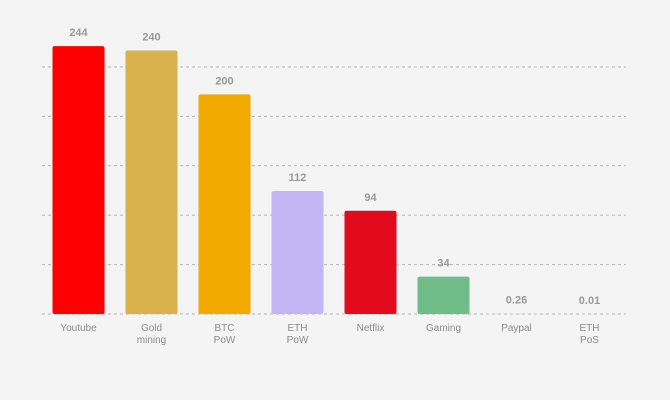  I want to click on value-label: 112, so click(298, 178).